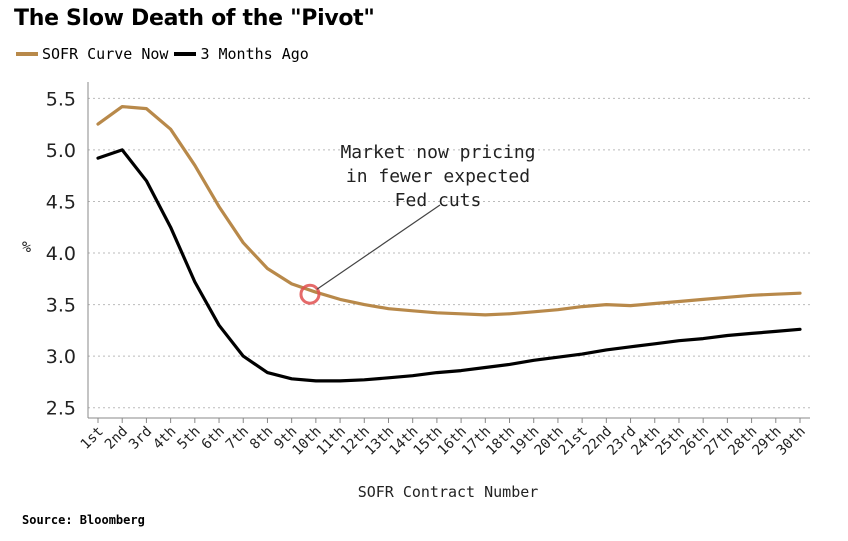 The image size is (848, 541). I want to click on legend-label-now: SOFR Curve Now, so click(105, 54).